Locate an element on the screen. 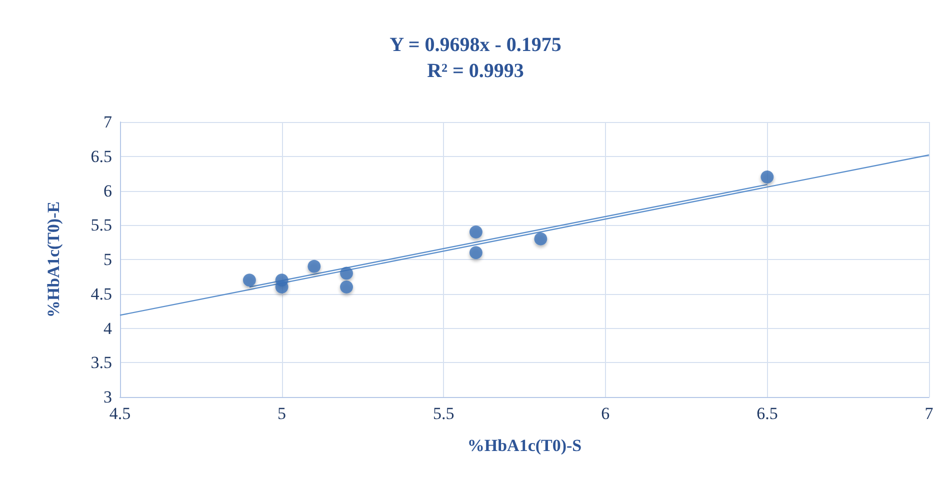  chart-title: Y = 0.9698x - 0.1975 is located at coordinates (476, 45).